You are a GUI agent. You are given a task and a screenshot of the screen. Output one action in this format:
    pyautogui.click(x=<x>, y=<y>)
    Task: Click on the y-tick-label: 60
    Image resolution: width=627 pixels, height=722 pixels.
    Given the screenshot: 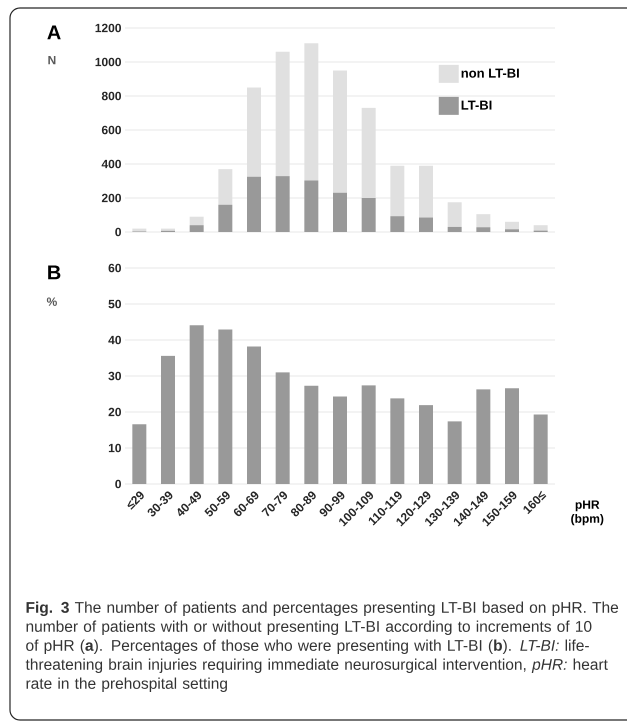 What is the action you would take?
    pyautogui.click(x=114, y=268)
    